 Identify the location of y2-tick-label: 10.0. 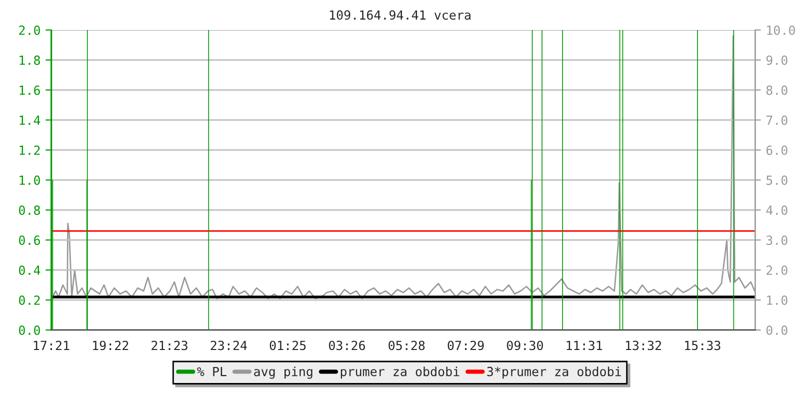
(781, 30).